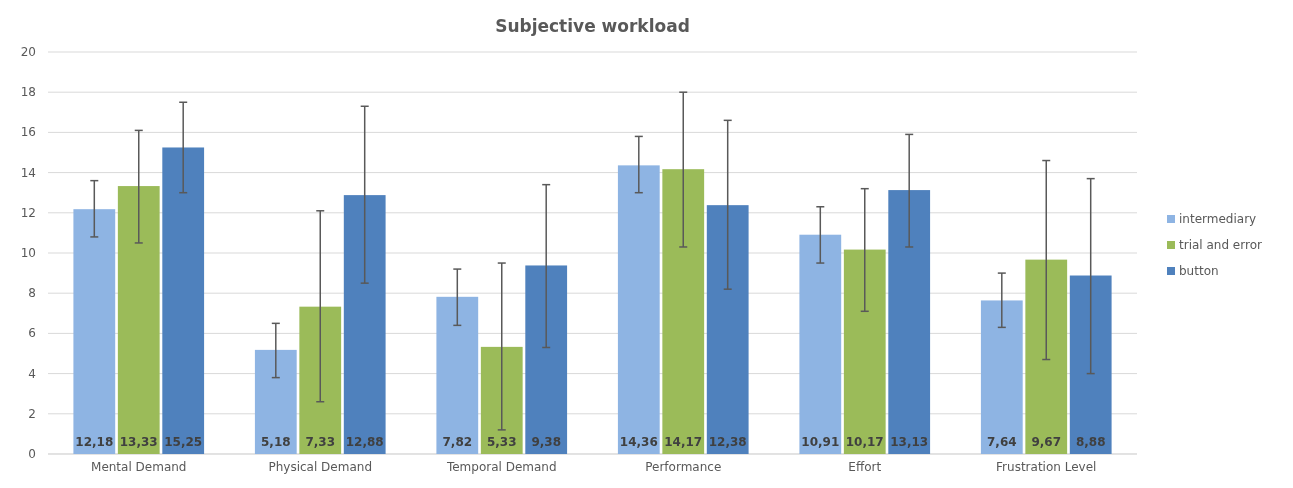 Image resolution: width=1293 pixels, height=488 pixels. What do you see at coordinates (183, 442) in the screenshot?
I see `data-label: 15,25` at bounding box center [183, 442].